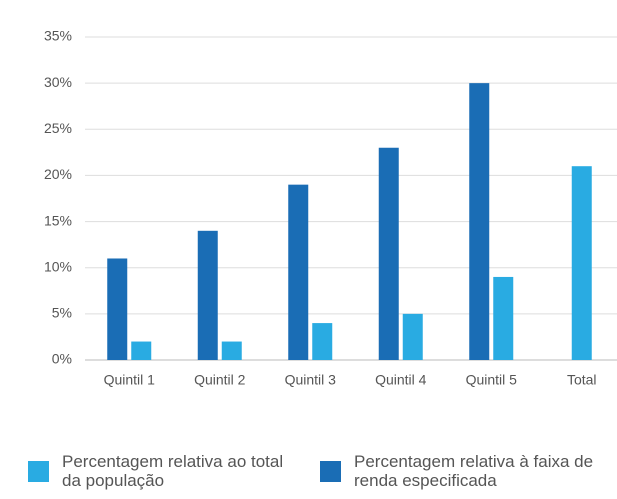  Describe the element at coordinates (220, 380) in the screenshot. I see `x-tick-label: Quintil 2` at that location.